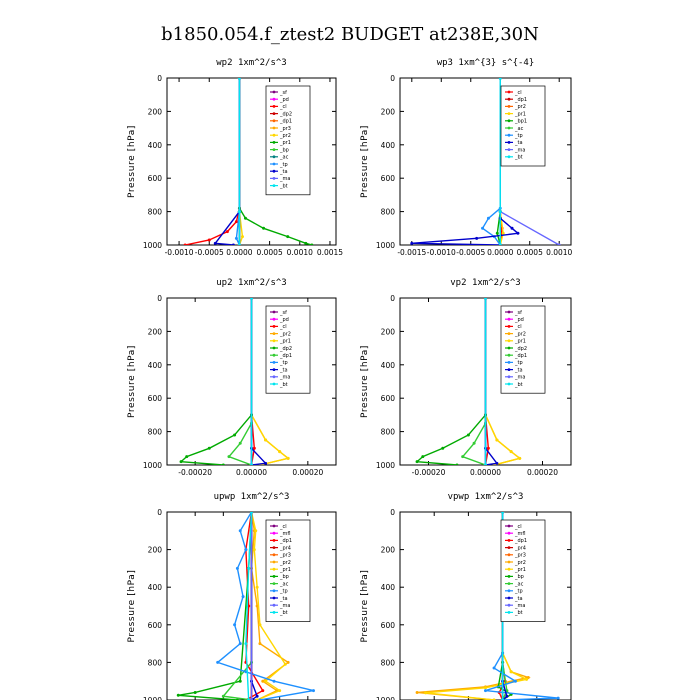  I want to click on y-tick-label: 1000, so click(385, 465).